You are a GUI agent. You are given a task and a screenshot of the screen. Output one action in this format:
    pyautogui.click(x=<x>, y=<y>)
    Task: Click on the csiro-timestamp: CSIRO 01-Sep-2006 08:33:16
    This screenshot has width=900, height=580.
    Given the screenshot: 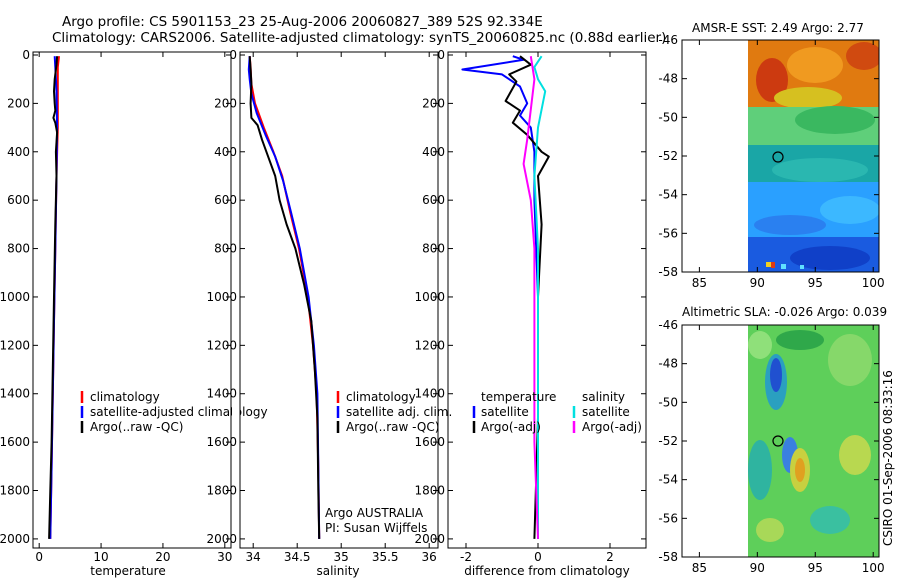 What is the action you would take?
    pyautogui.click(x=888, y=458)
    